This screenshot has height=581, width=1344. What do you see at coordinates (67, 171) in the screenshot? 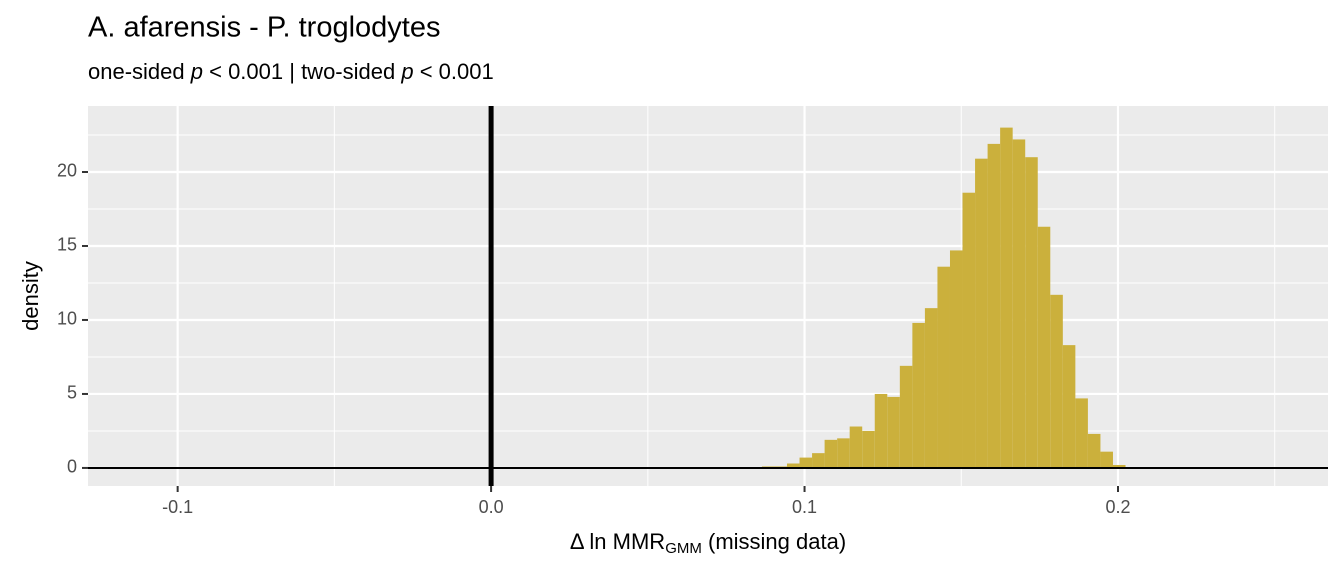
I see `y-tick-label: 20` at bounding box center [67, 171].